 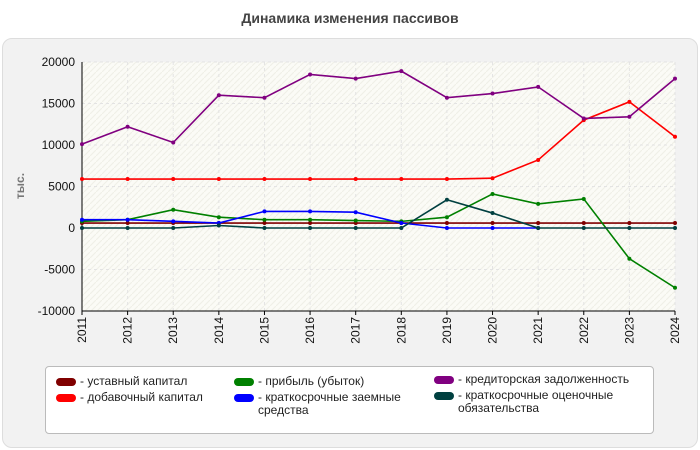 What do you see at coordinates (493, 330) in the screenshot?
I see `x-tick-label: 2020` at bounding box center [493, 330].